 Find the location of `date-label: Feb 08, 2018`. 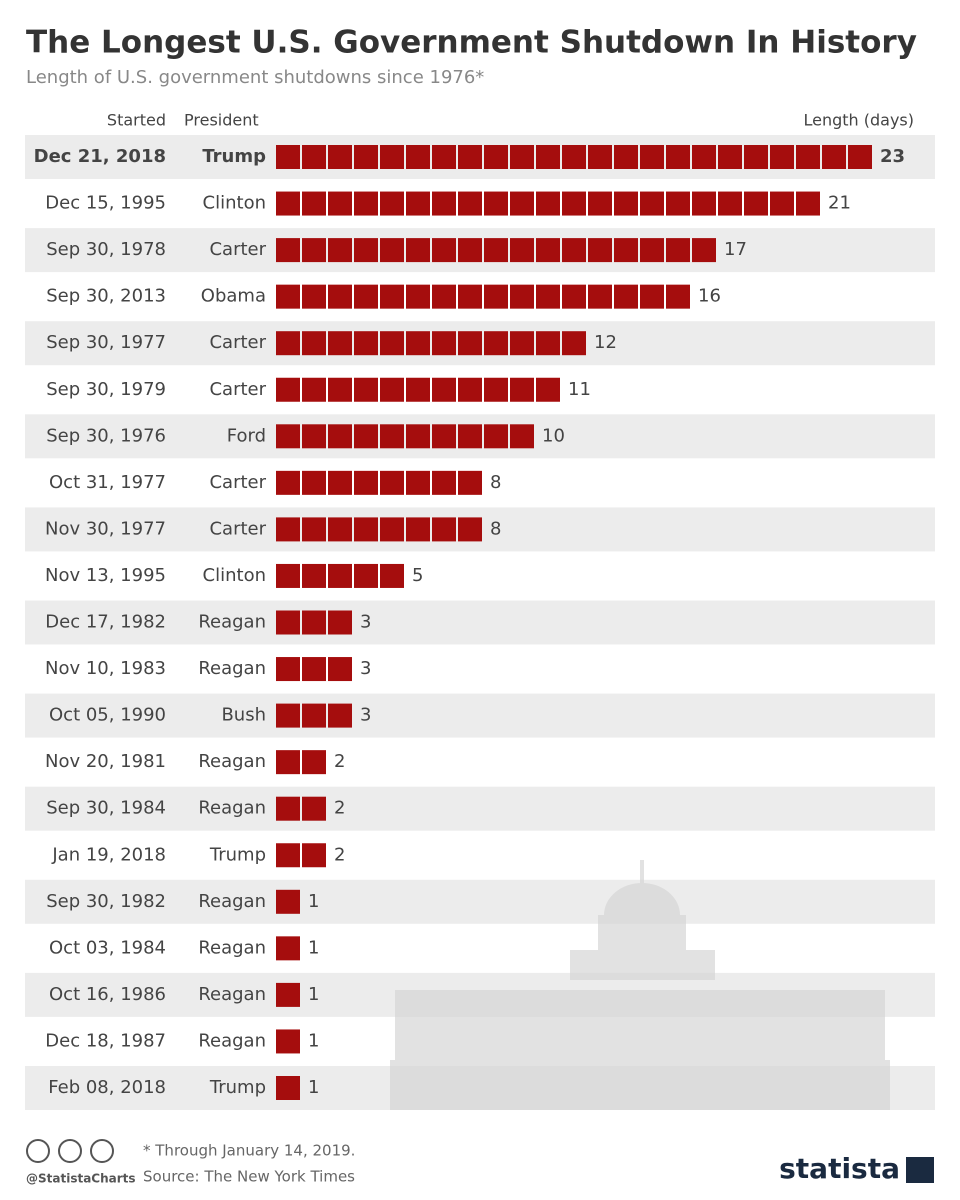

date-label: Feb 08, 2018 is located at coordinates (107, 1087).